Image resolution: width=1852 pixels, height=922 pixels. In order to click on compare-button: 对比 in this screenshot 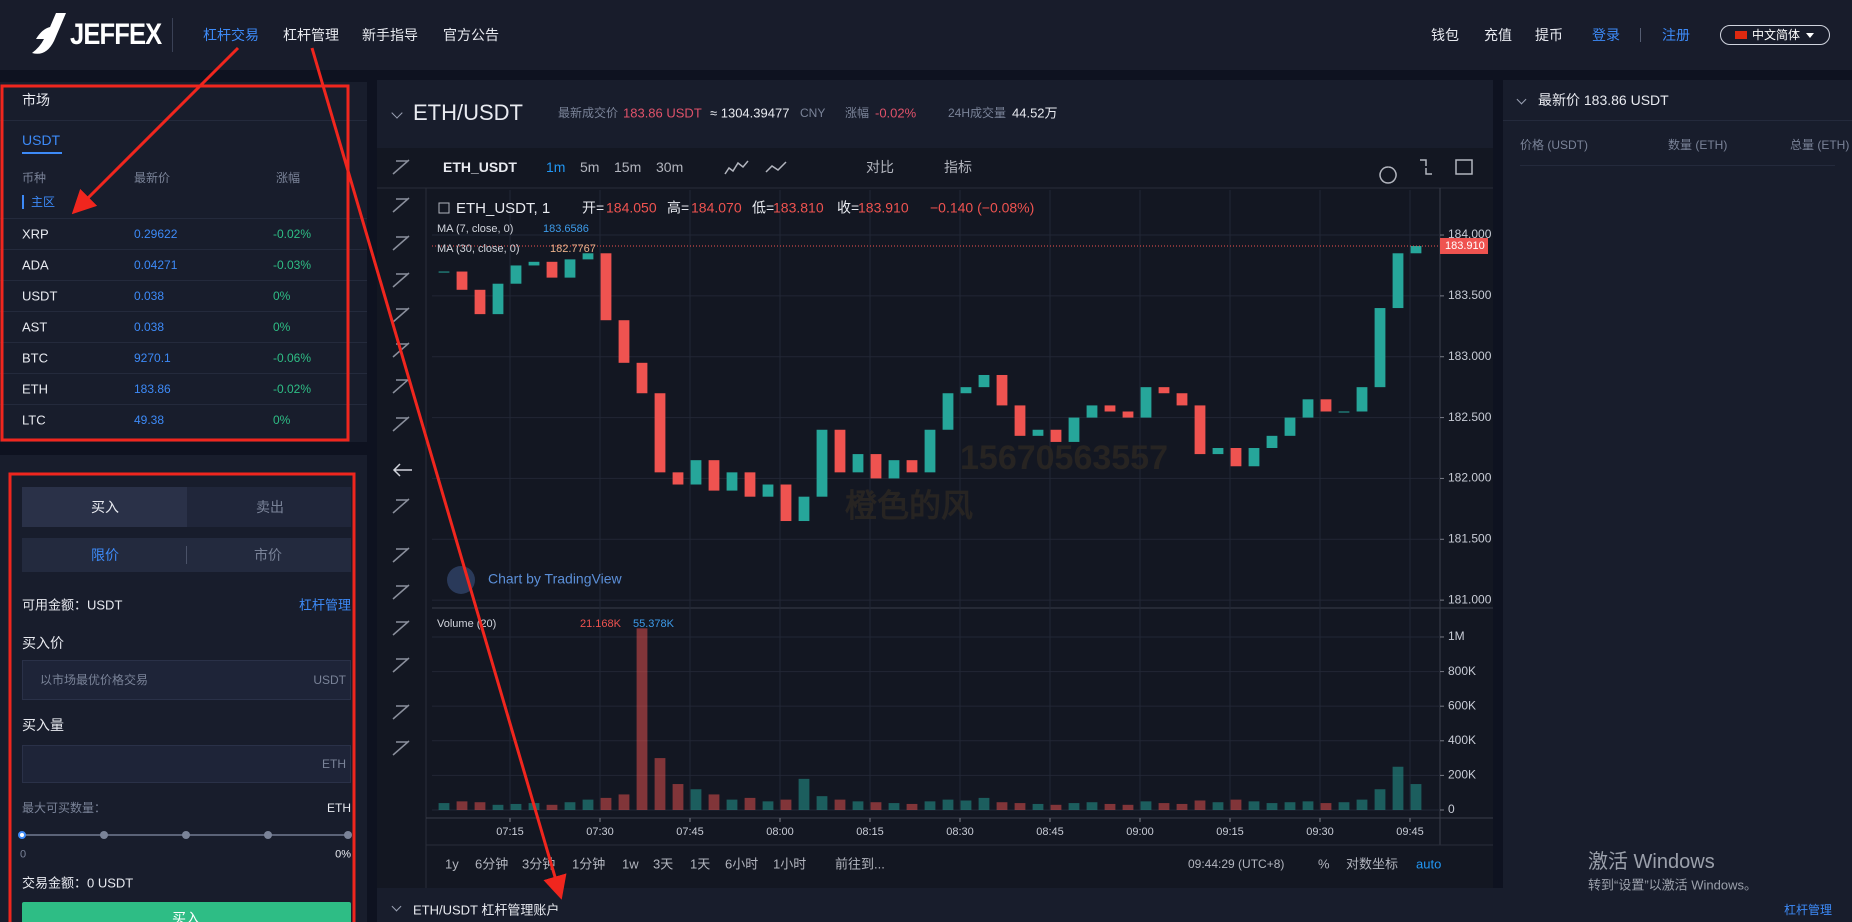, I will do `click(880, 167)`.